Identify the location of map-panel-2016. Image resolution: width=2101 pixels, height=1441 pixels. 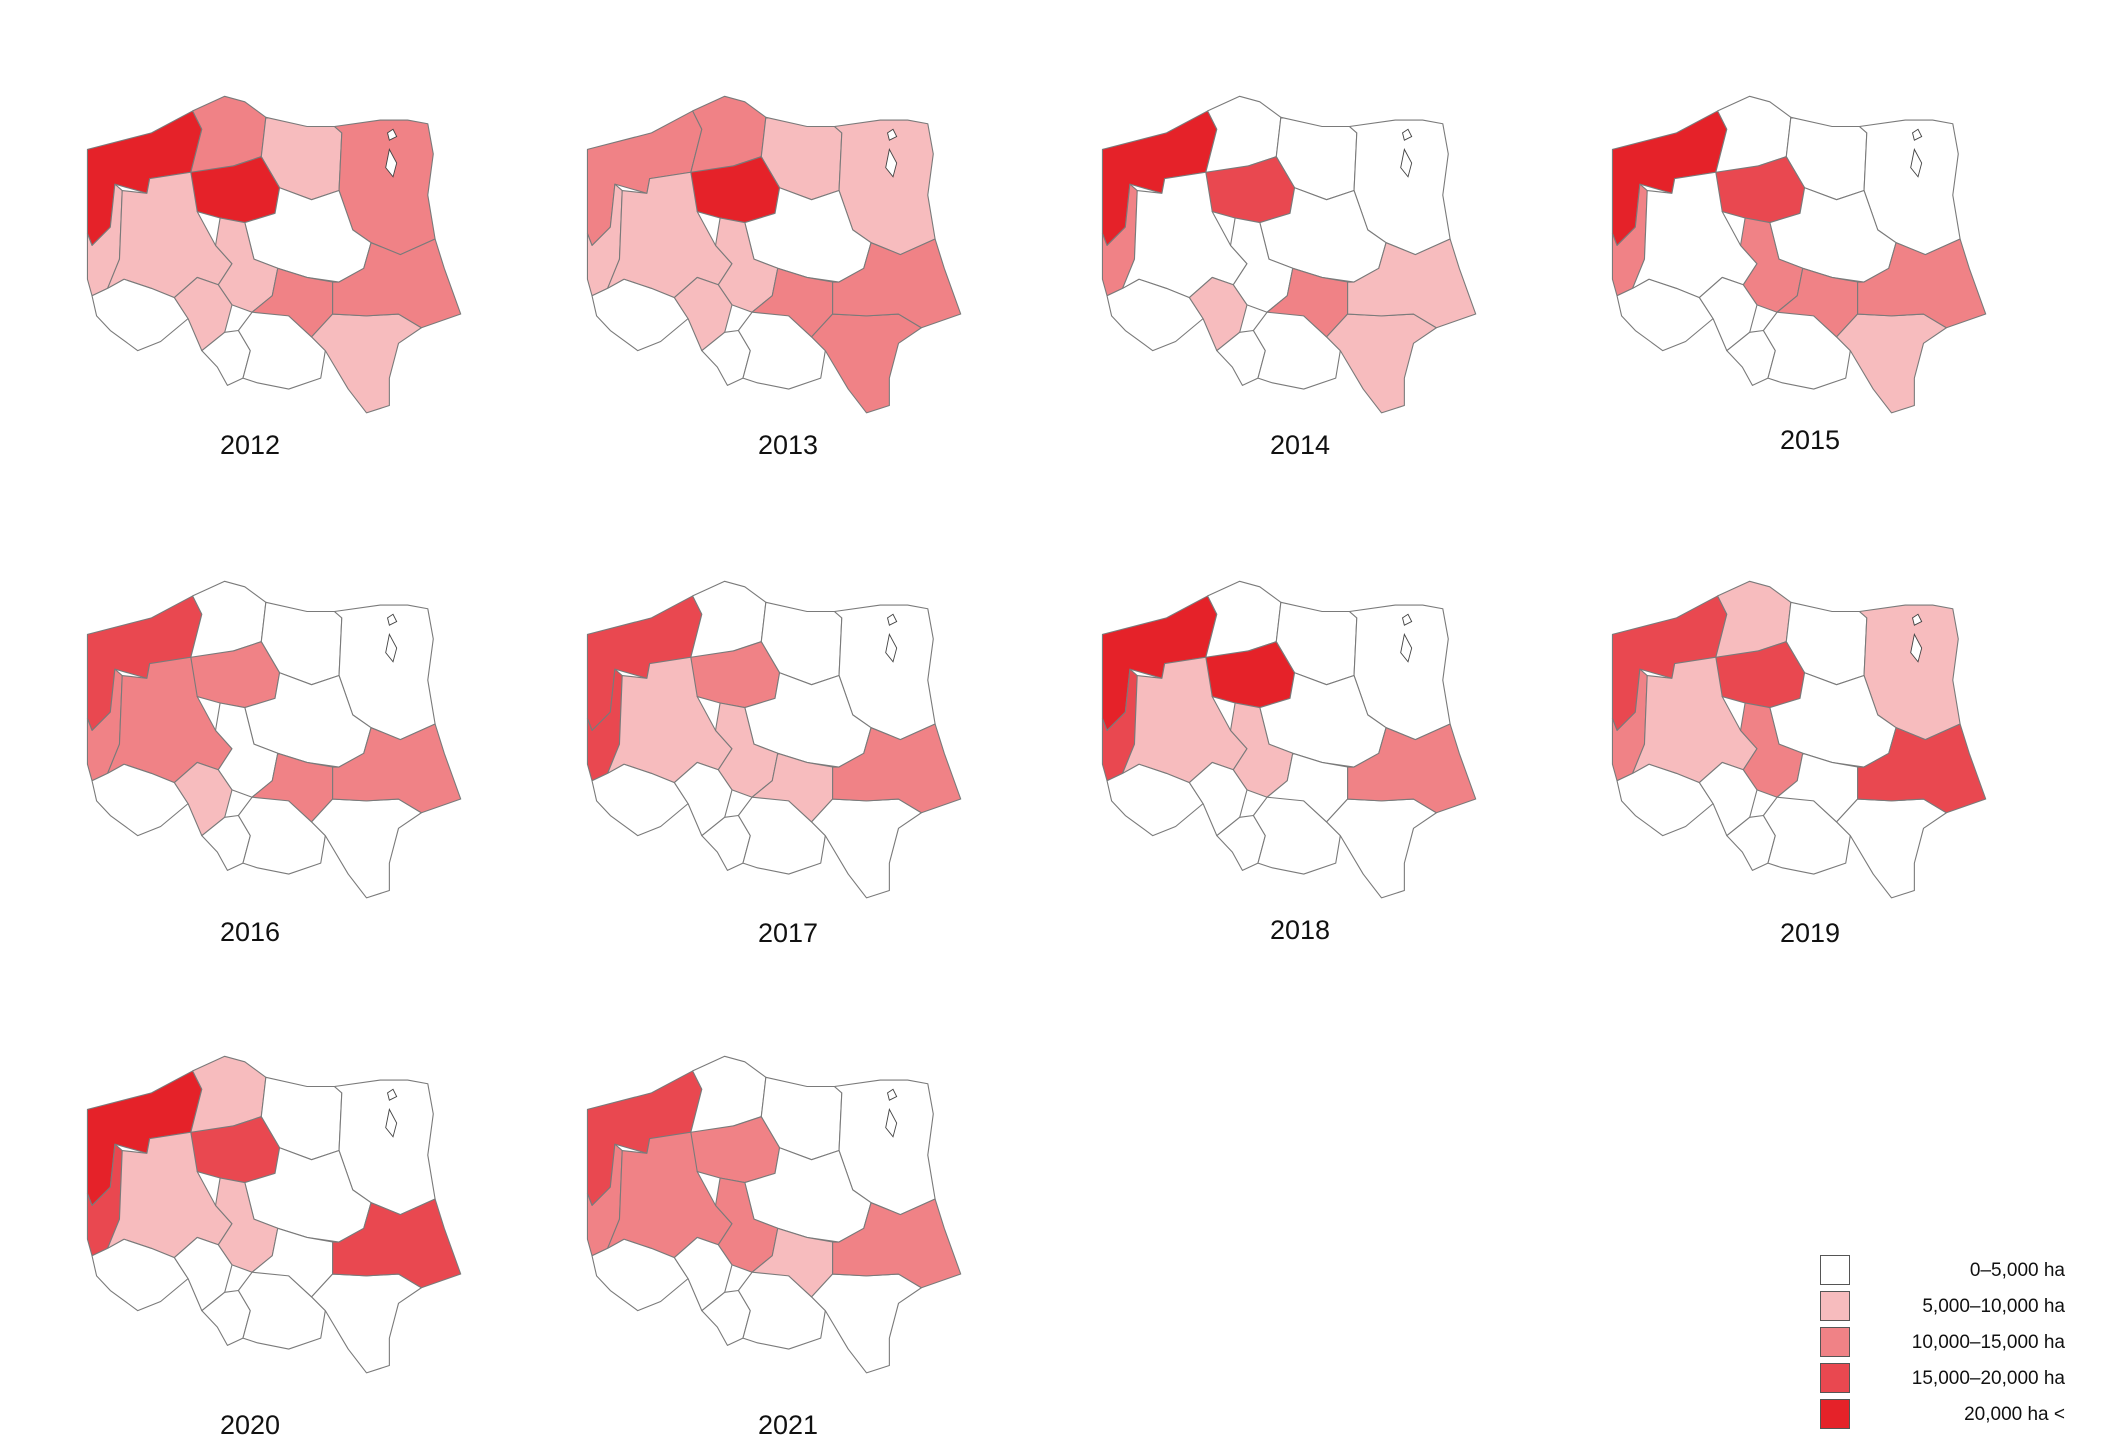
(275, 735).